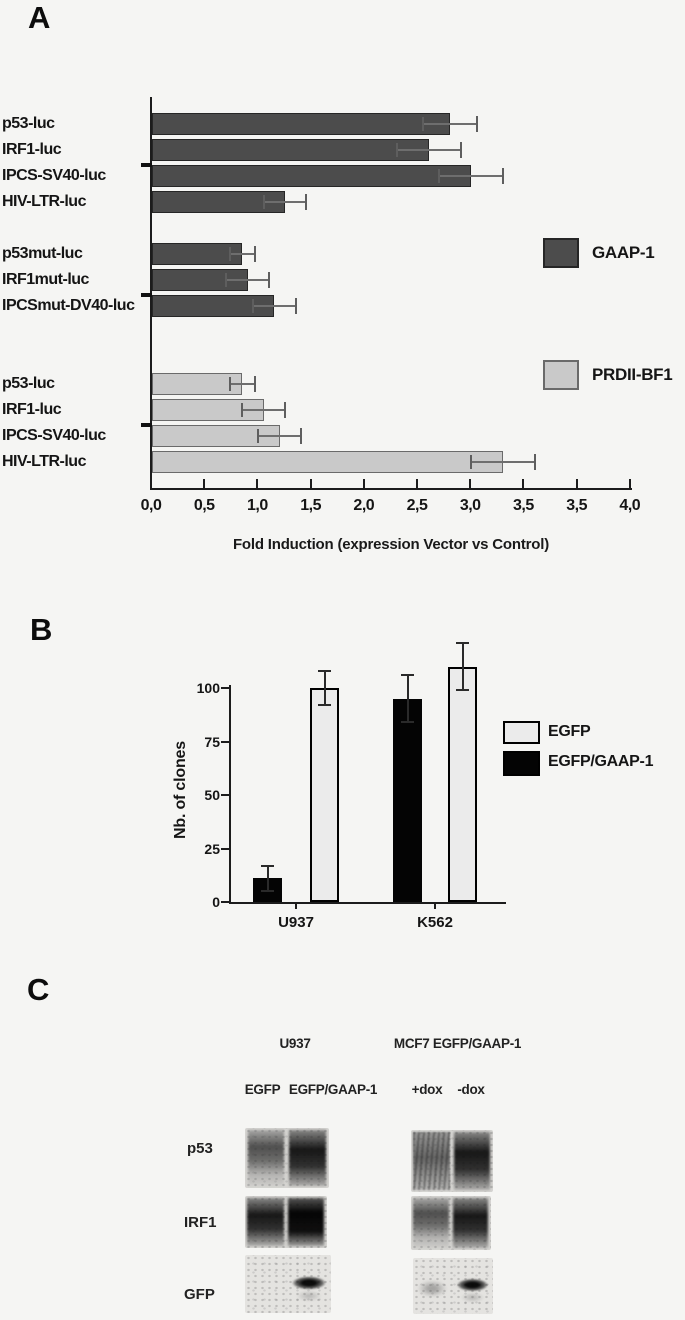 Image resolution: width=685 pixels, height=1320 pixels. Describe the element at coordinates (630, 505) in the screenshot. I see `a-x-tick-label: 4,0` at that location.